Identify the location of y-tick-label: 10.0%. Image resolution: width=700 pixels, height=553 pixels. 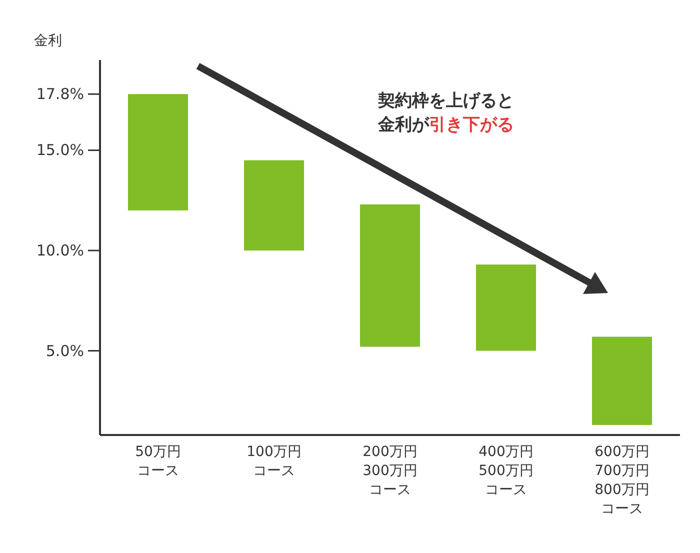
(60, 251).